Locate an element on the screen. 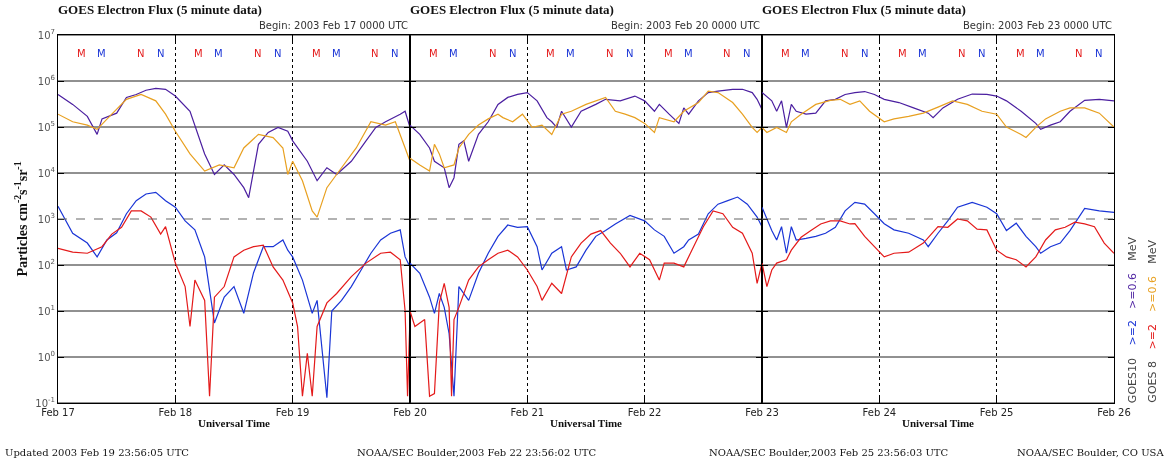 The width and height of the screenshot is (1168, 462). x-tick-label: Feb 23 is located at coordinates (762, 412).